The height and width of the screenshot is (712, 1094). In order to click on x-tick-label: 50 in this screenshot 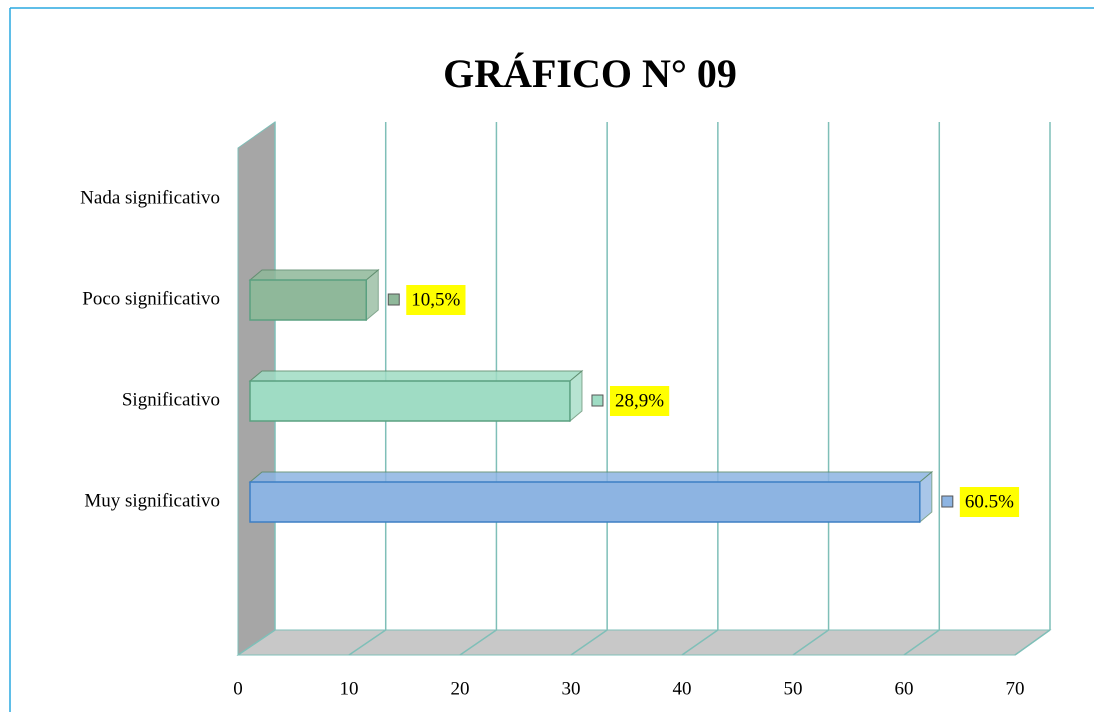, I will do `click(793, 688)`.